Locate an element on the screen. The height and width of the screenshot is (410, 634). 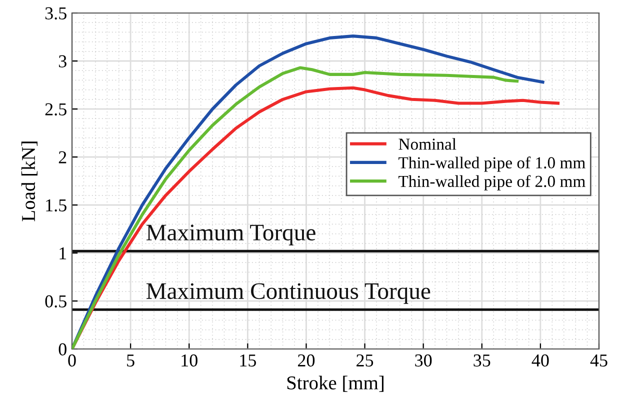
y-tick-label: 0 is located at coordinates (62, 349).